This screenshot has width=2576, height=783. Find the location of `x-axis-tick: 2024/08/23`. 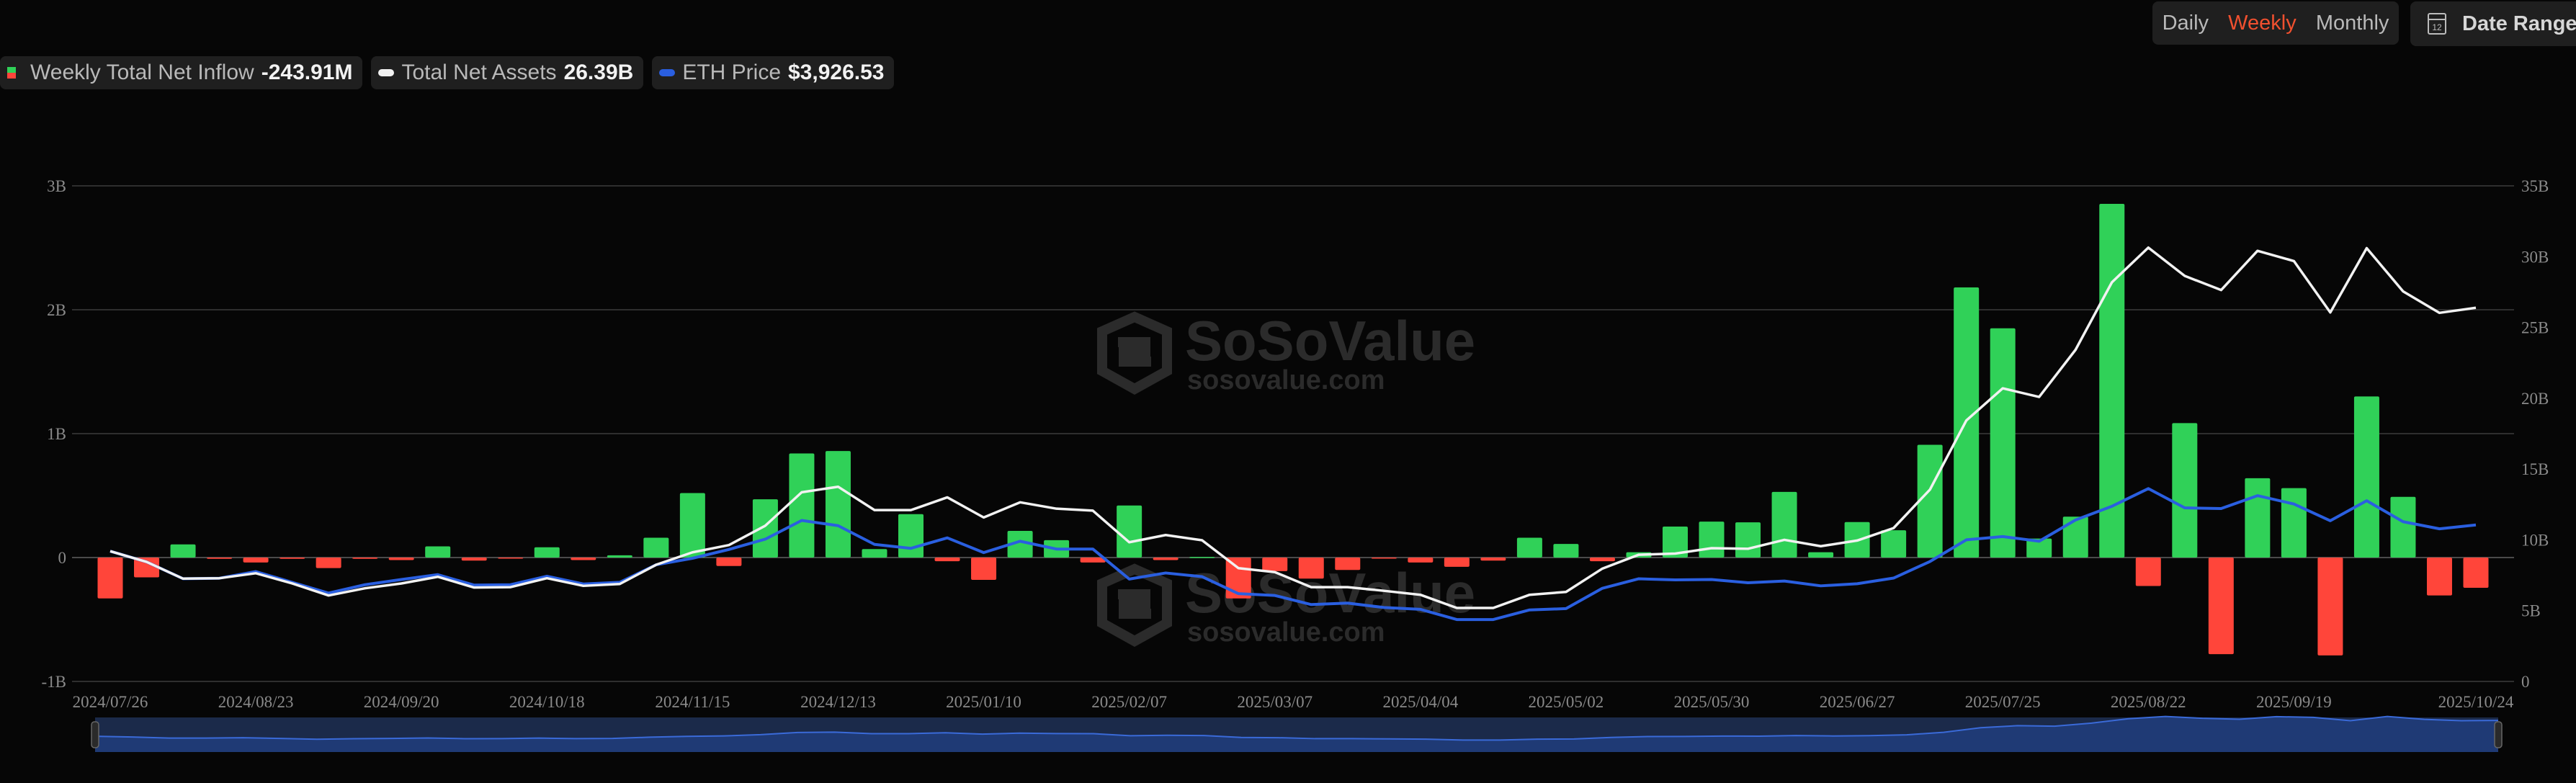

x-axis-tick: 2024/08/23 is located at coordinates (256, 702).